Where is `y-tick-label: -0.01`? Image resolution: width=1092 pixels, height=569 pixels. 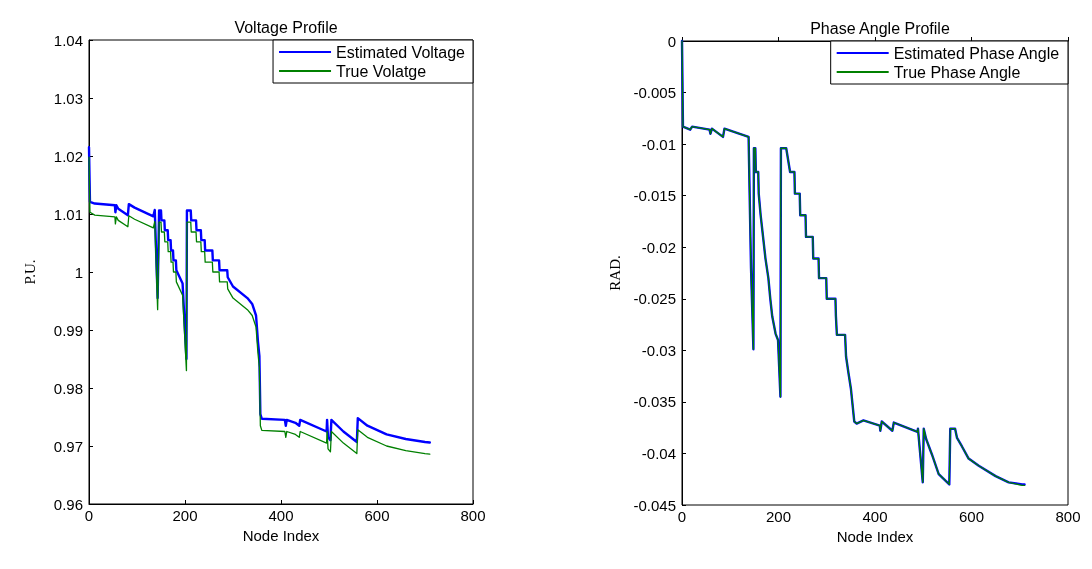
y-tick-label: -0.01 is located at coordinates (658, 144).